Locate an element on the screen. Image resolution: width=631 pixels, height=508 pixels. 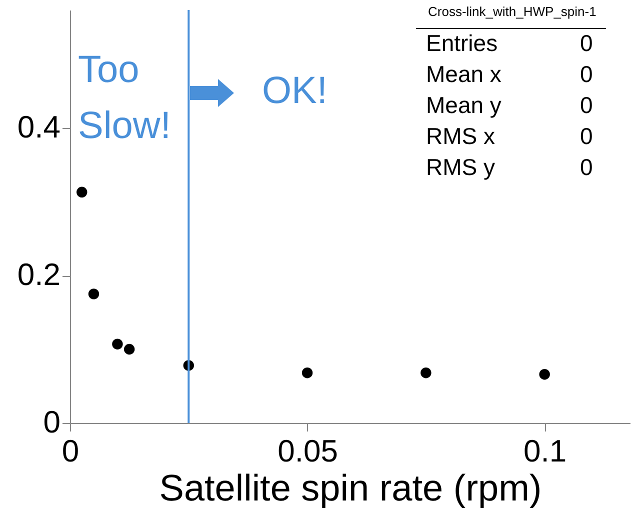
annotation: OK! is located at coordinates (295, 91).